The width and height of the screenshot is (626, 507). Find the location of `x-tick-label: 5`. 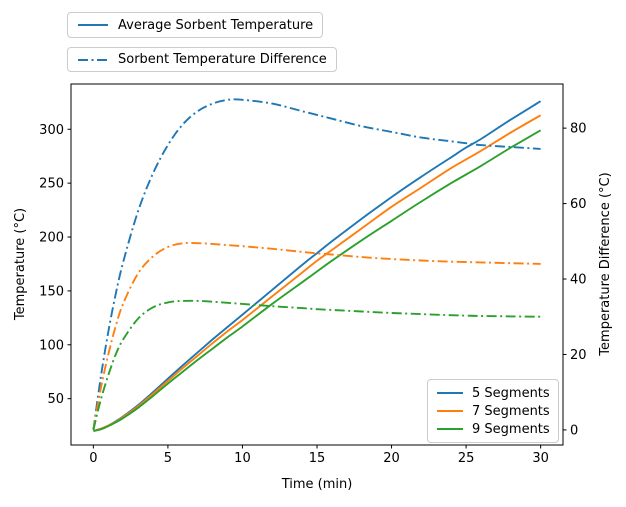

x-tick-label: 5 is located at coordinates (168, 458).